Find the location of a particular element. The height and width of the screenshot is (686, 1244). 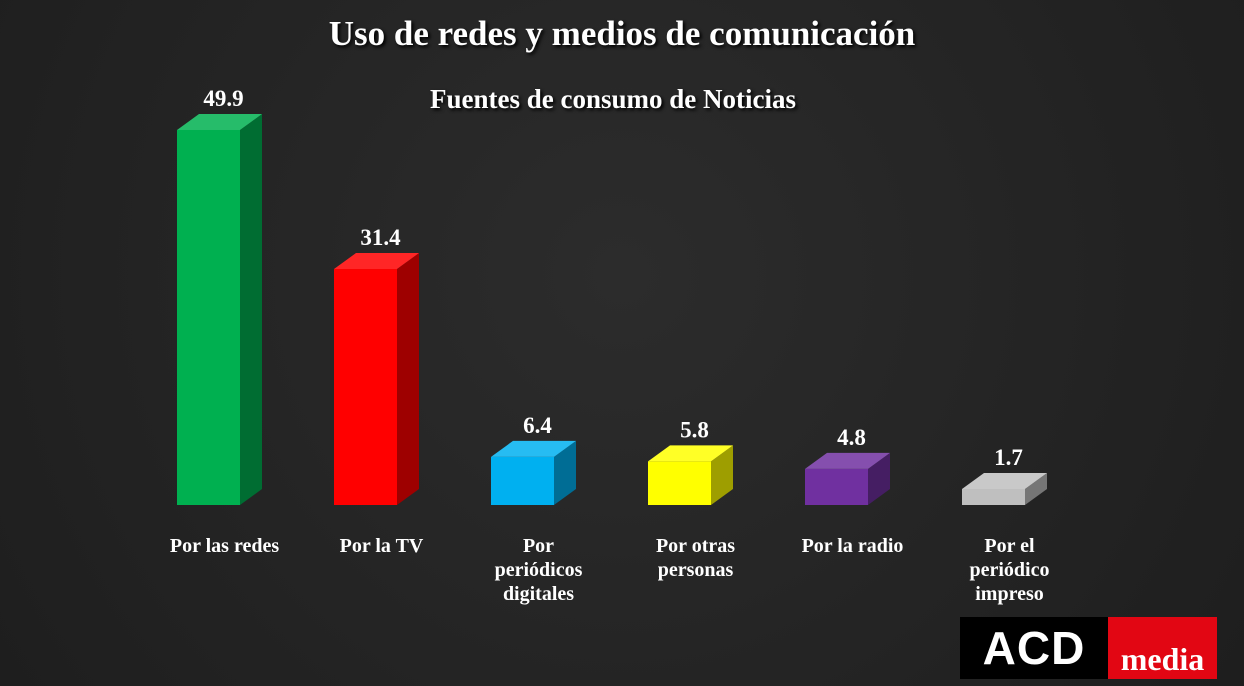

value-label-1: 49.9 is located at coordinates (223, 98).